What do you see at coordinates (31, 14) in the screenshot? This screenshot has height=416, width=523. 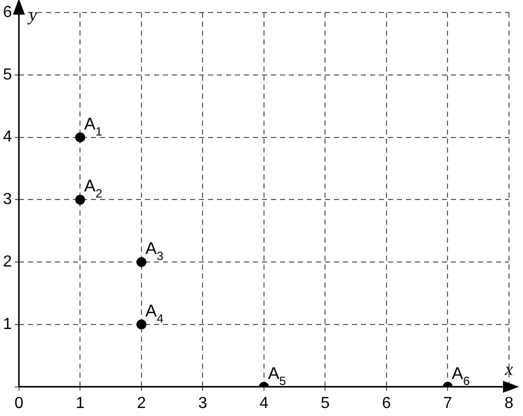 I see `y-axis-title: y` at bounding box center [31, 14].